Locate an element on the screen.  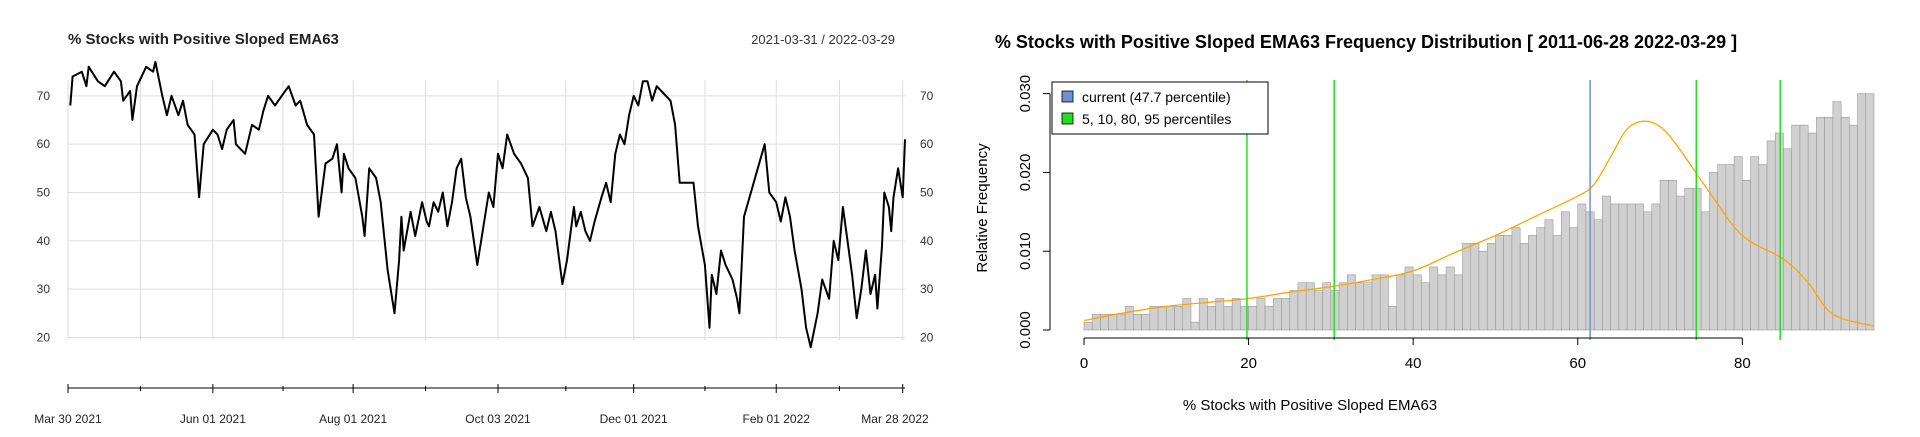
legend-label-current: current (47.7 percentile) is located at coordinates (1156, 97).